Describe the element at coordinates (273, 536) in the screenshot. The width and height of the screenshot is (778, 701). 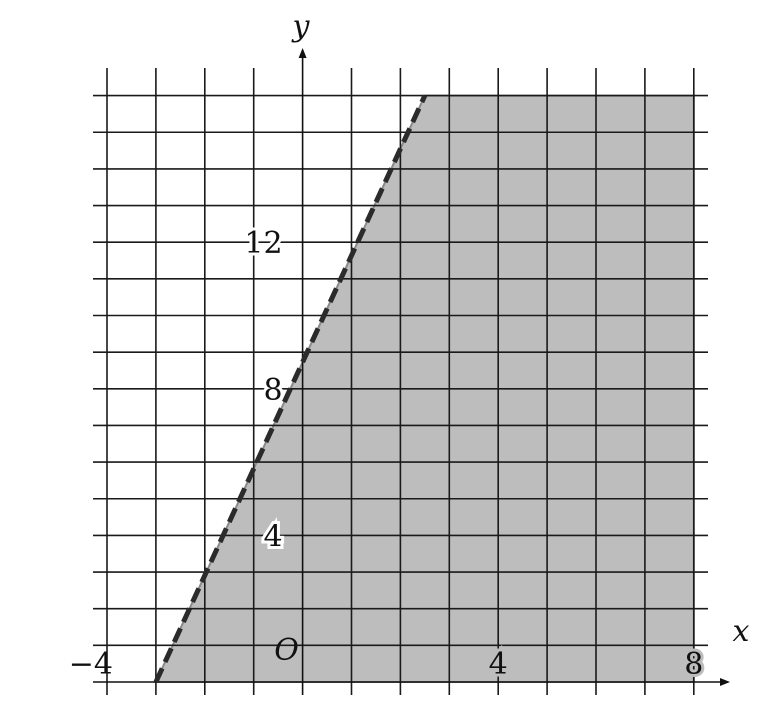
I see `y-tick-label: 4` at that location.